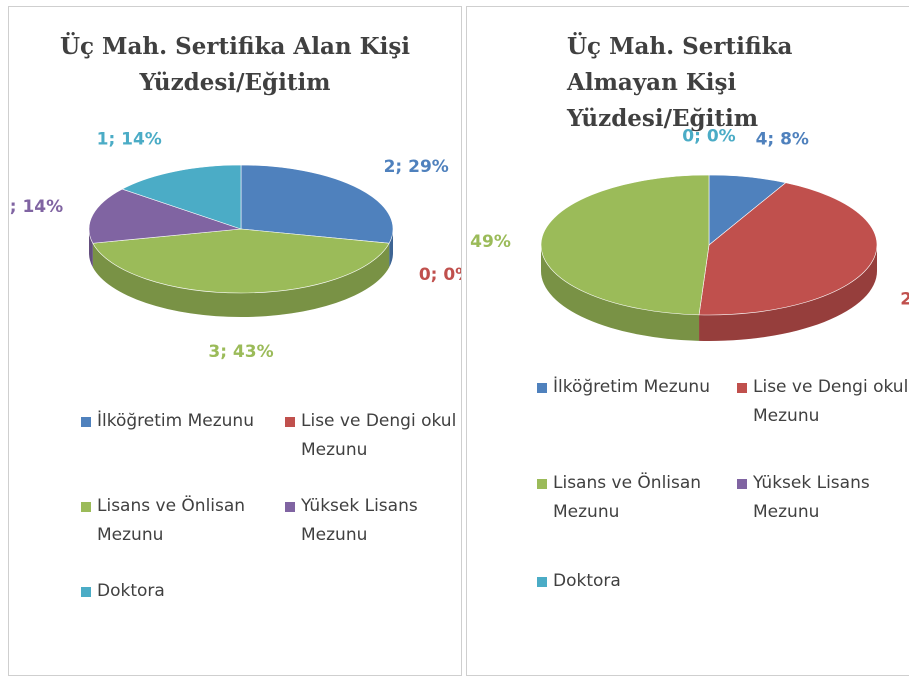  I want to click on data-label: 2; 29%, so click(416, 167).